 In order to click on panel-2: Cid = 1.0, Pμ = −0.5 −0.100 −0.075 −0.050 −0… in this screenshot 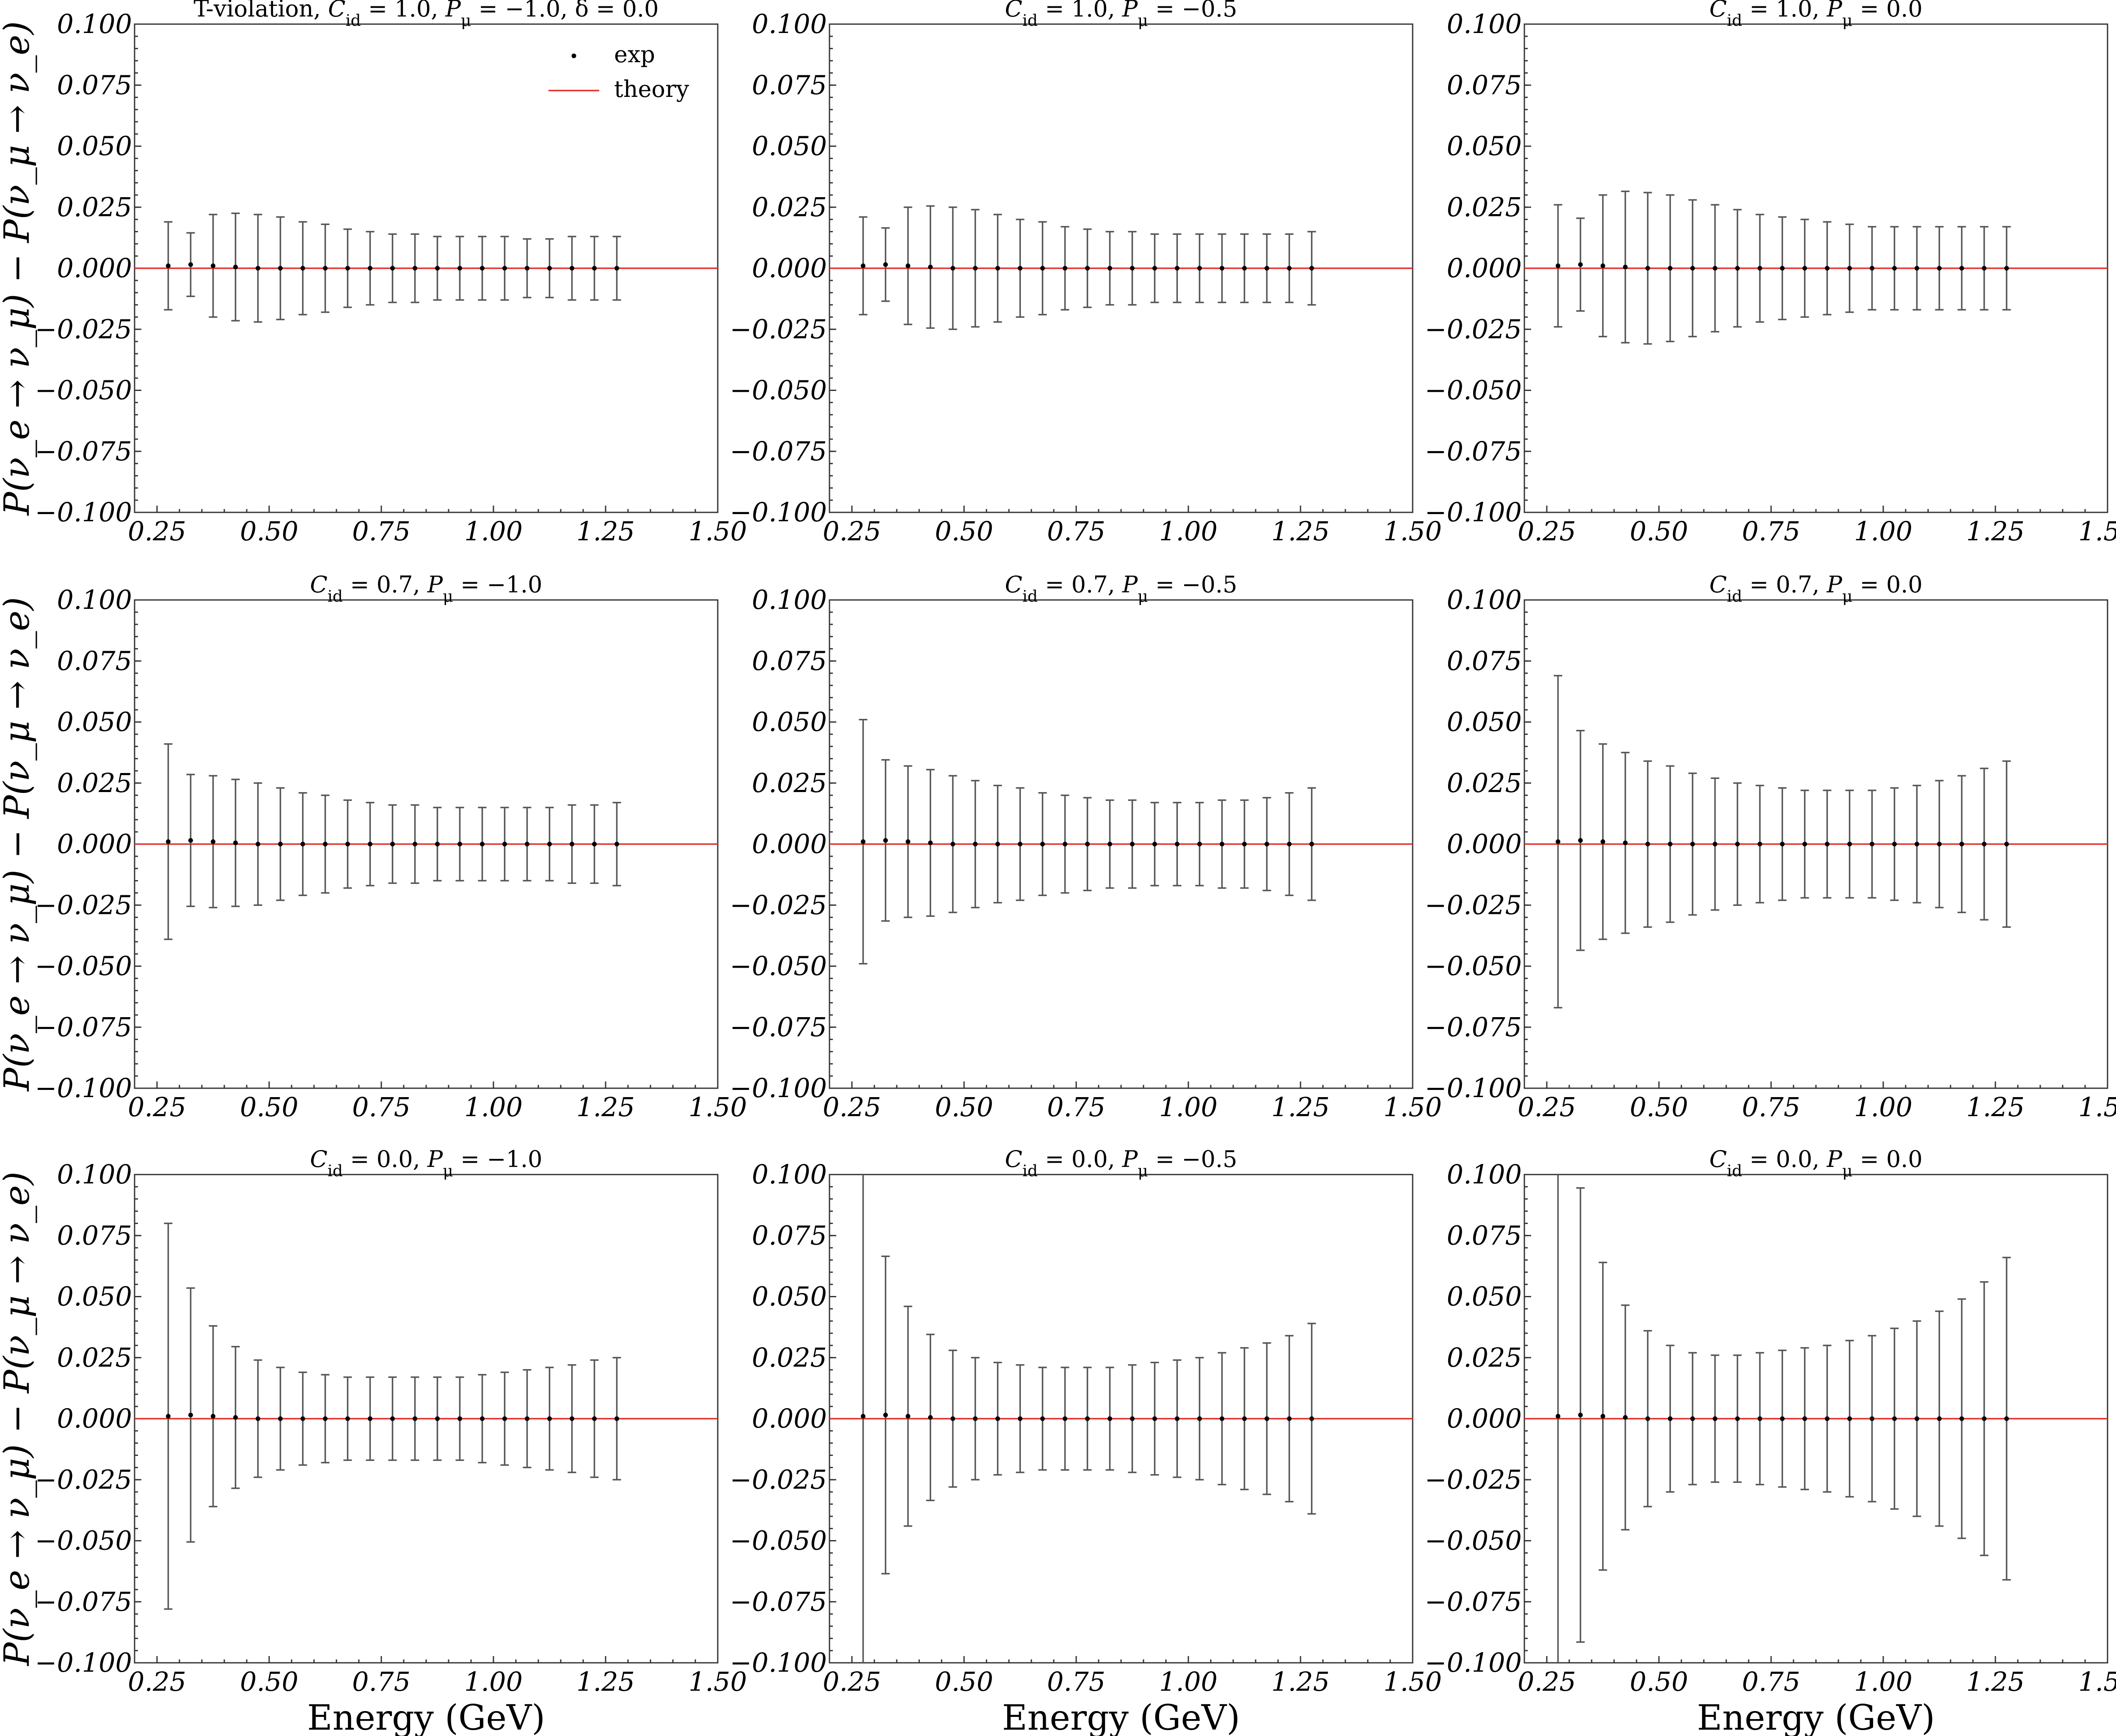, I will do `click(1086, 273)`.